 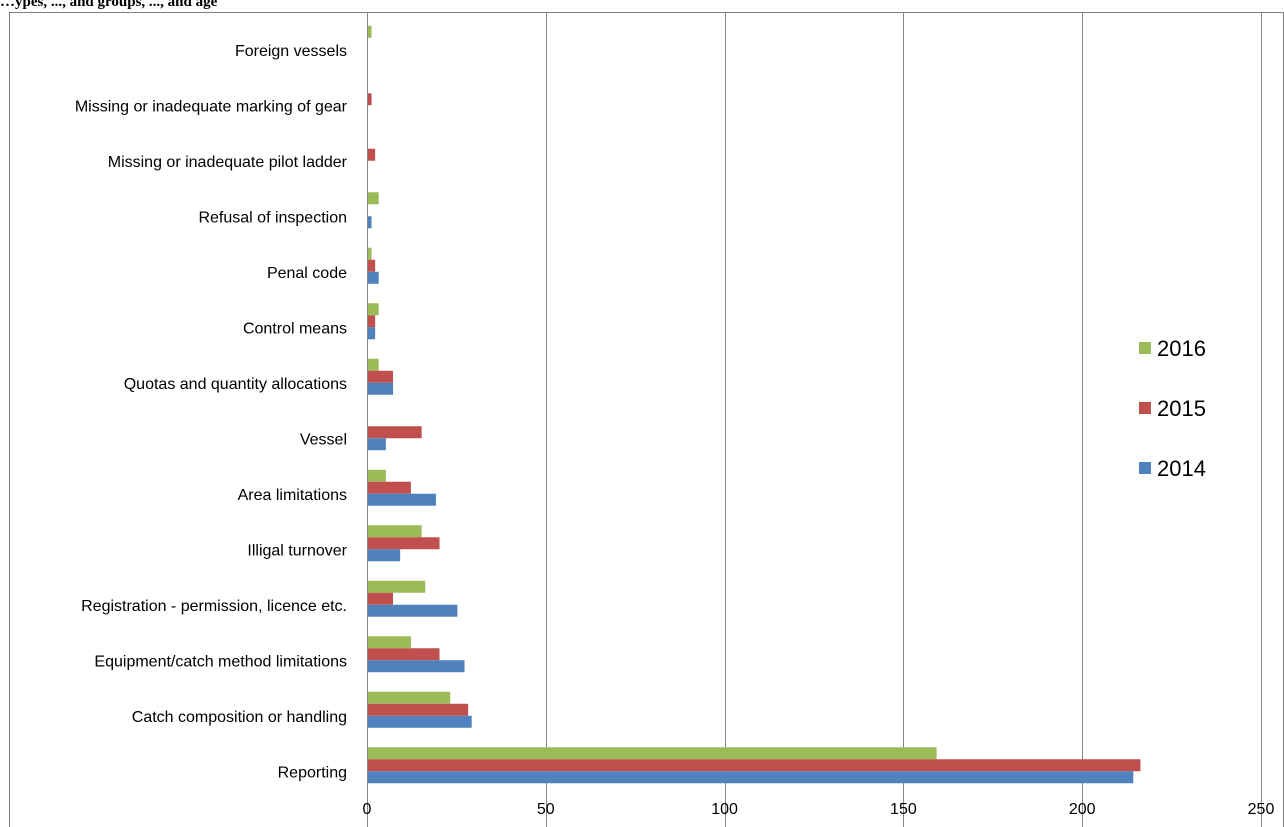 What do you see at coordinates (1181, 408) in the screenshot?
I see `legend-label-2015: 2015` at bounding box center [1181, 408].